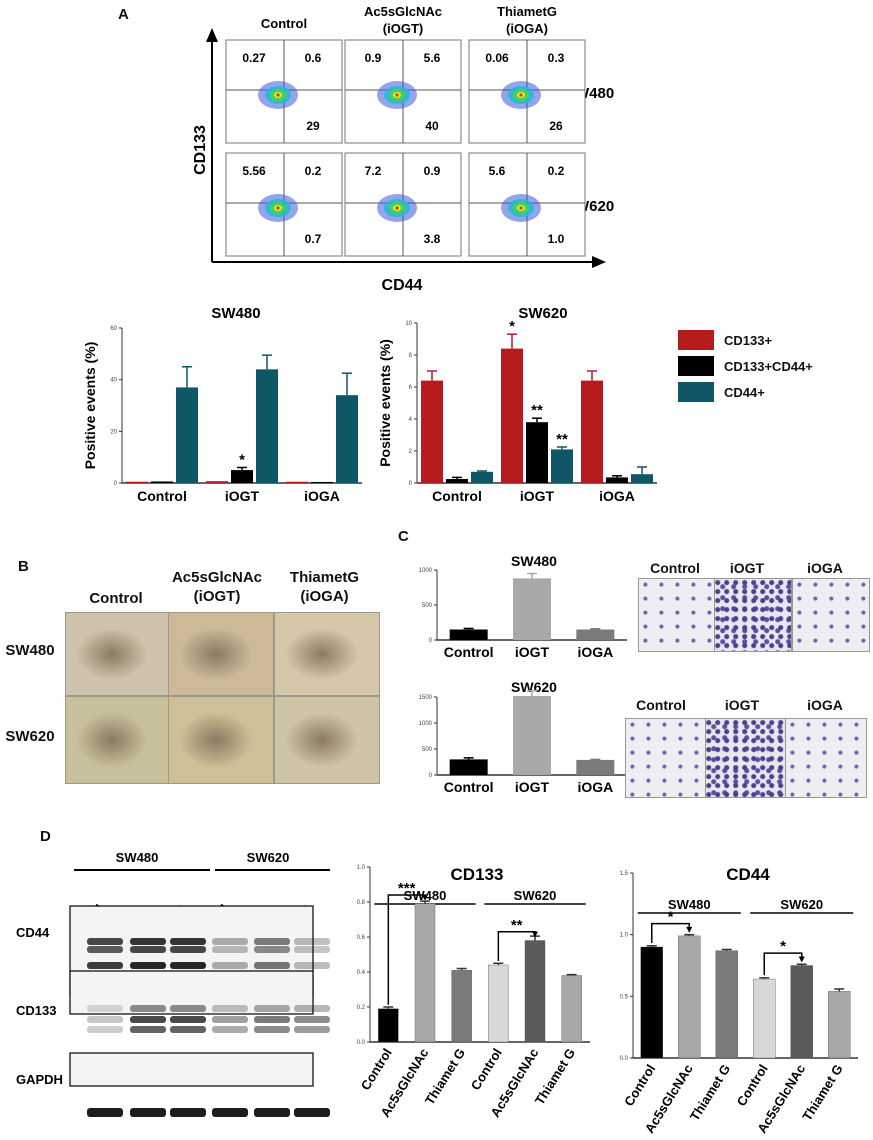 This screenshot has height=1140, width=873. What do you see at coordinates (313, 58) in the screenshot?
I see `quadrant-value: 0.6` at bounding box center [313, 58].